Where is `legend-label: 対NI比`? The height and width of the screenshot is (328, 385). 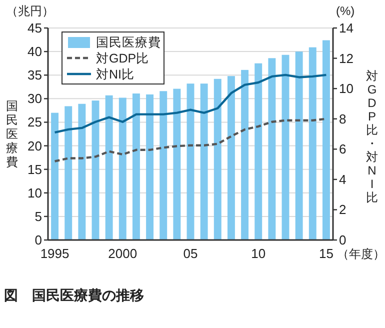
legend-label: 対NI比 is located at coordinates (115, 74).